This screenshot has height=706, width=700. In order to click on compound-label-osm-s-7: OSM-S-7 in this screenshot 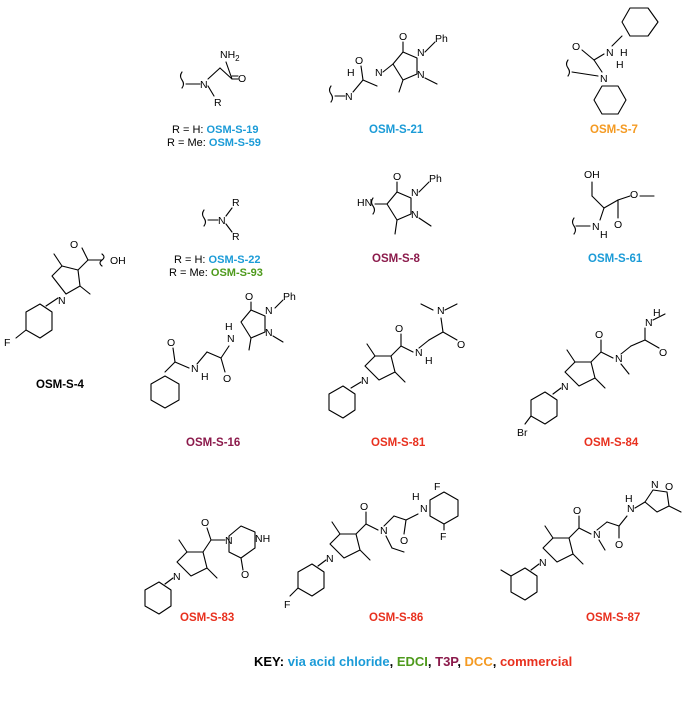, I will do `click(614, 130)`.